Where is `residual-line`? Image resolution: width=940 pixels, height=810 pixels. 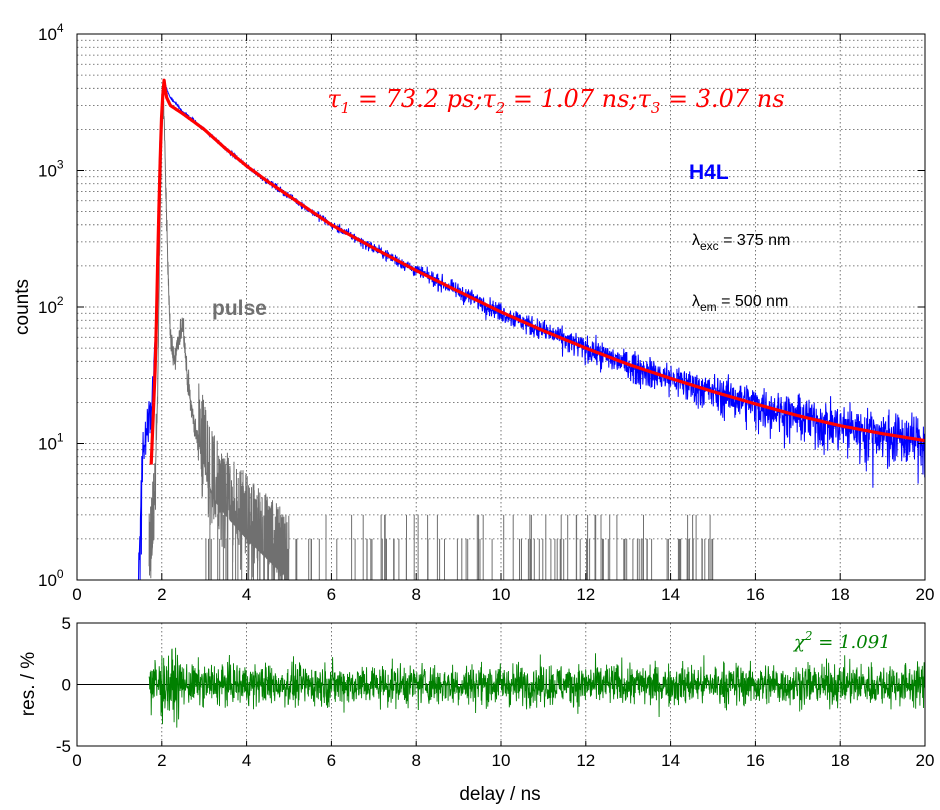 residual-line is located at coordinates (537, 687).